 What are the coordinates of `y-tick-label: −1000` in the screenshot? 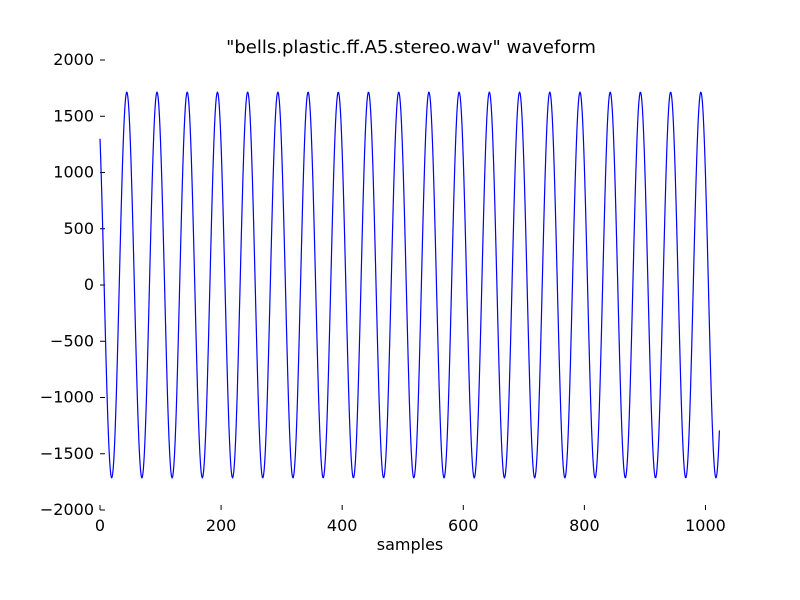 It's located at (67, 397).